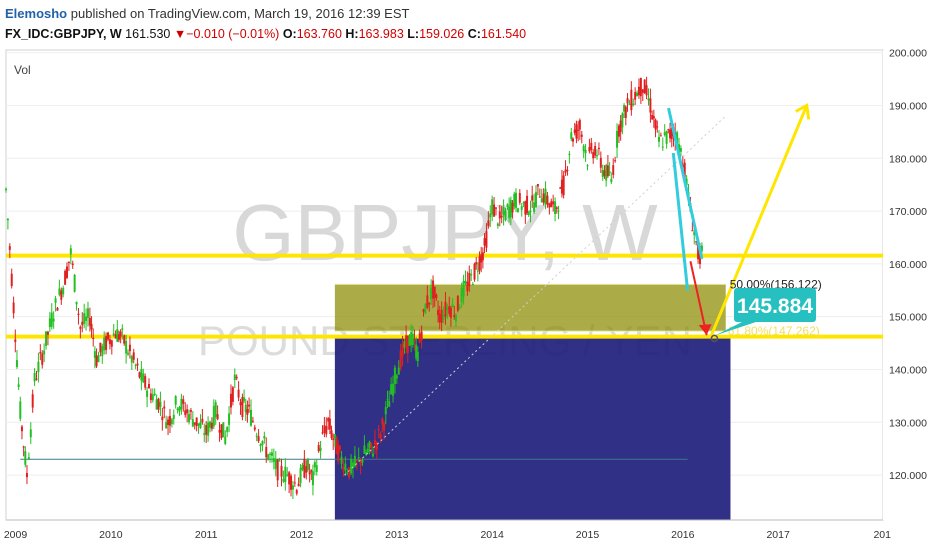  Describe the element at coordinates (63, 34) in the screenshot. I see `symbol-name: FX_IDC:GBPJPY, W` at that location.